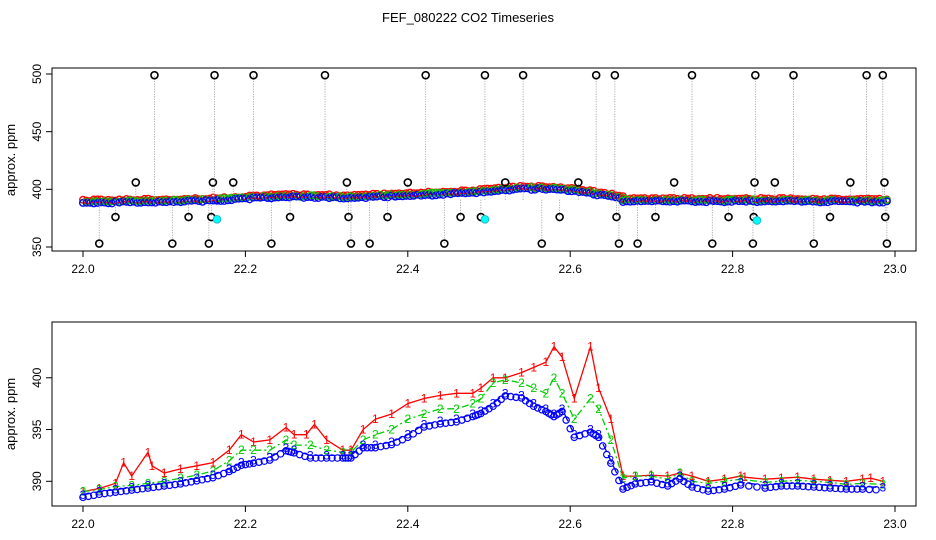  Describe the element at coordinates (468, 17) in the screenshot. I see `figure-title: FEF_080222 CO2 Timeseries` at that location.